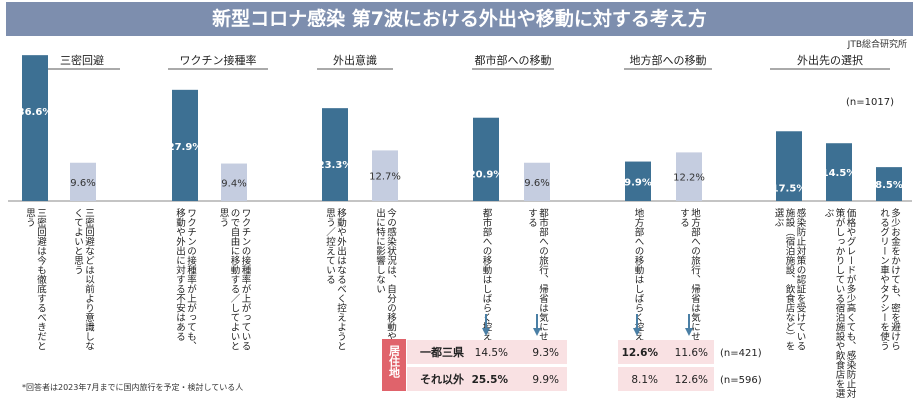 This screenshot has height=401, width=919. I want to click on bar-value-label: 9.4%, so click(233, 183).